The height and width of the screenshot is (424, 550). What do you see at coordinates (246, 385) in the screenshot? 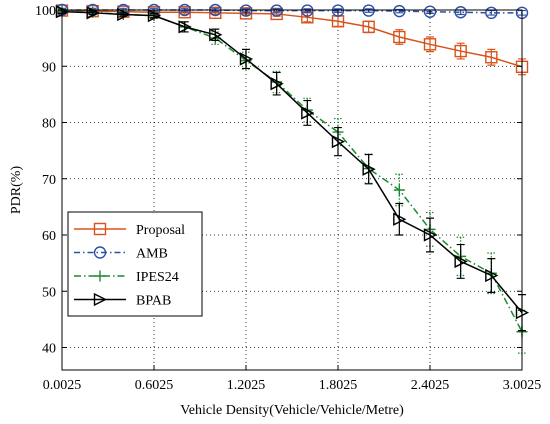
I see `x-tick-label: 1.2025` at bounding box center [246, 385].